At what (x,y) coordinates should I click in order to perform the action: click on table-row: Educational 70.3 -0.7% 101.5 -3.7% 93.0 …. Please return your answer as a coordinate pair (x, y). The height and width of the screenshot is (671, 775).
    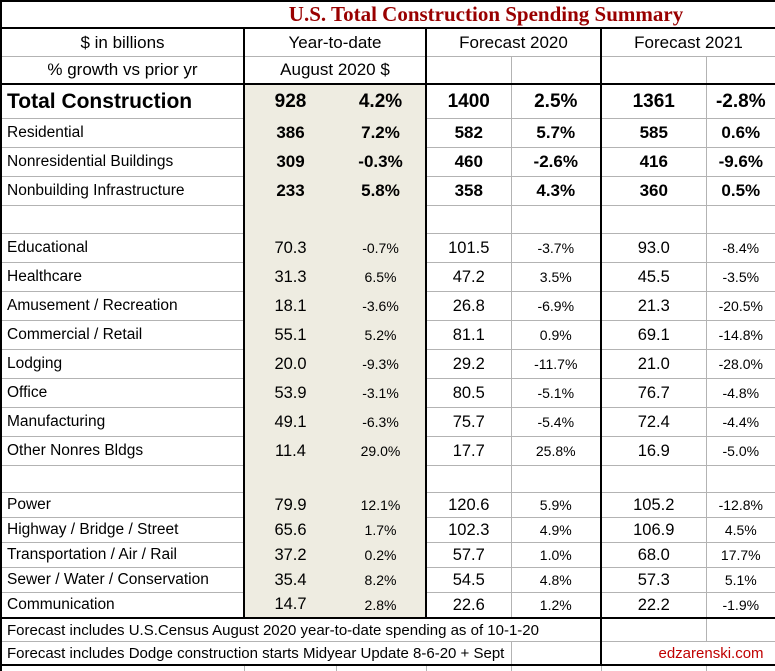
    Looking at the image, I should click on (388, 248).